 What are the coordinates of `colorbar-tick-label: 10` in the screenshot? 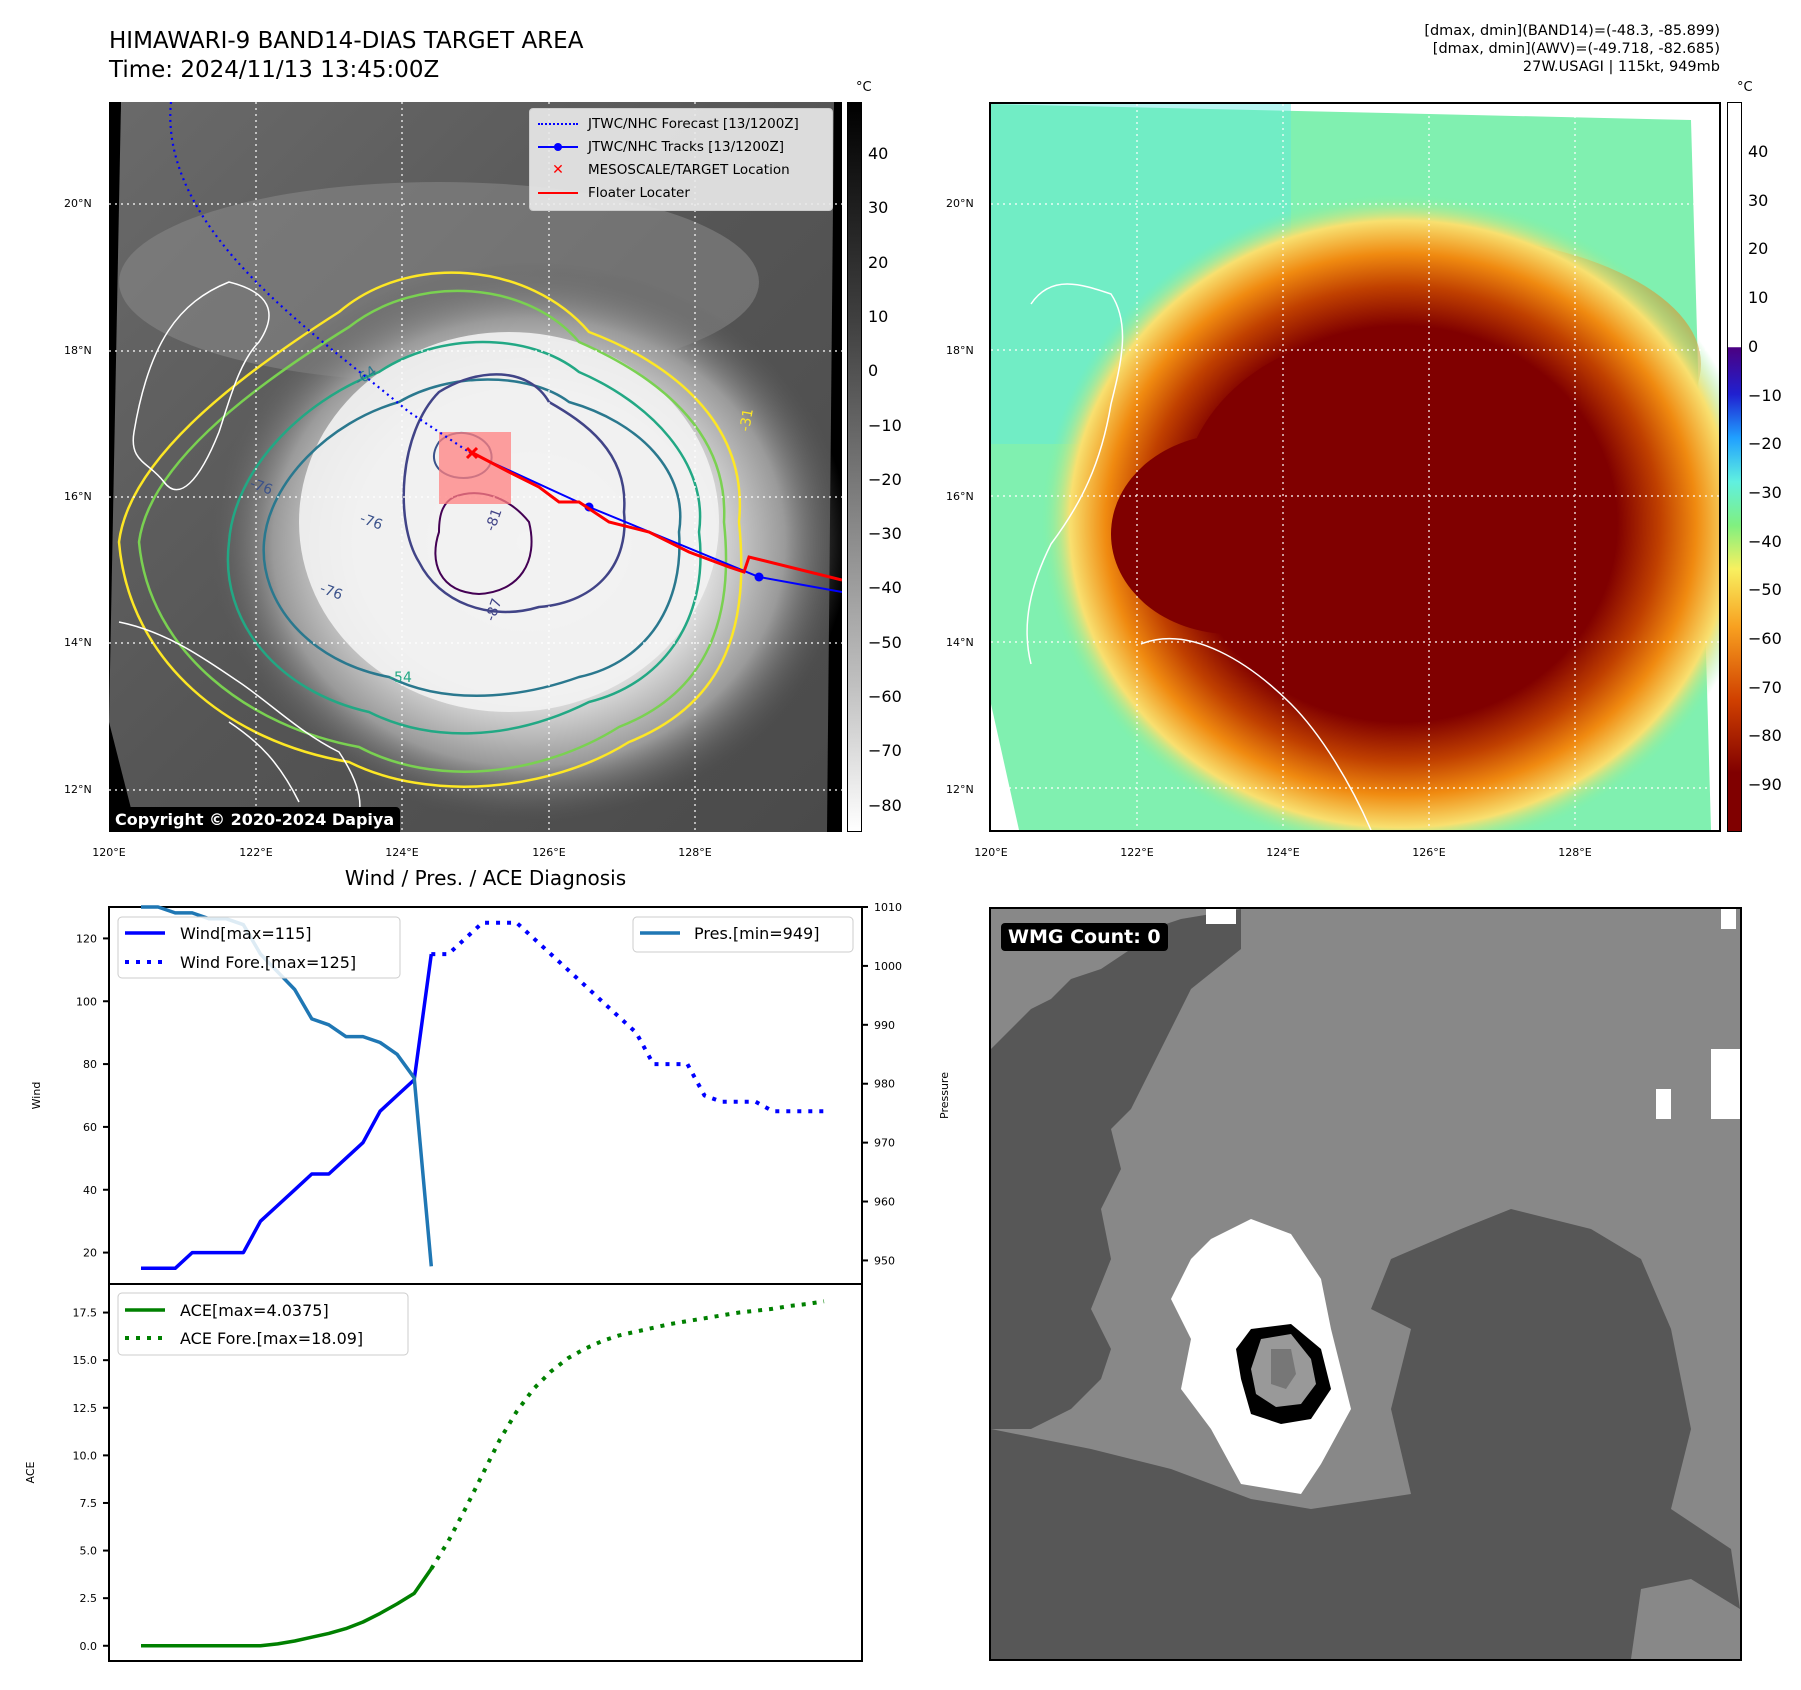 It's located at (878, 316).